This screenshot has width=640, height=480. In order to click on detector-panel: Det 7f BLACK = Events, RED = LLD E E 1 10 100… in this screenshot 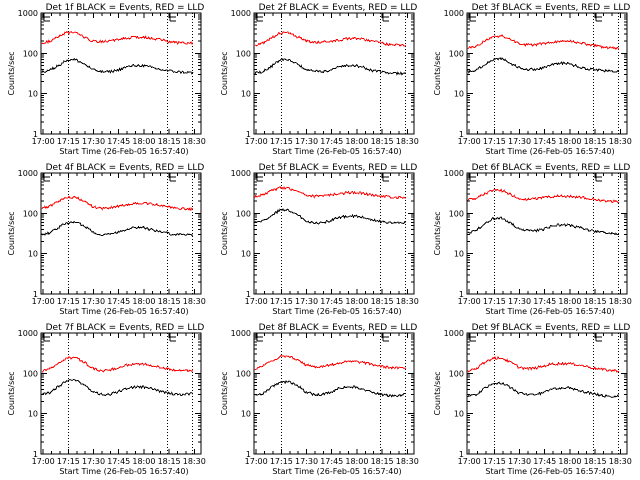, I will do `click(106, 400)`.